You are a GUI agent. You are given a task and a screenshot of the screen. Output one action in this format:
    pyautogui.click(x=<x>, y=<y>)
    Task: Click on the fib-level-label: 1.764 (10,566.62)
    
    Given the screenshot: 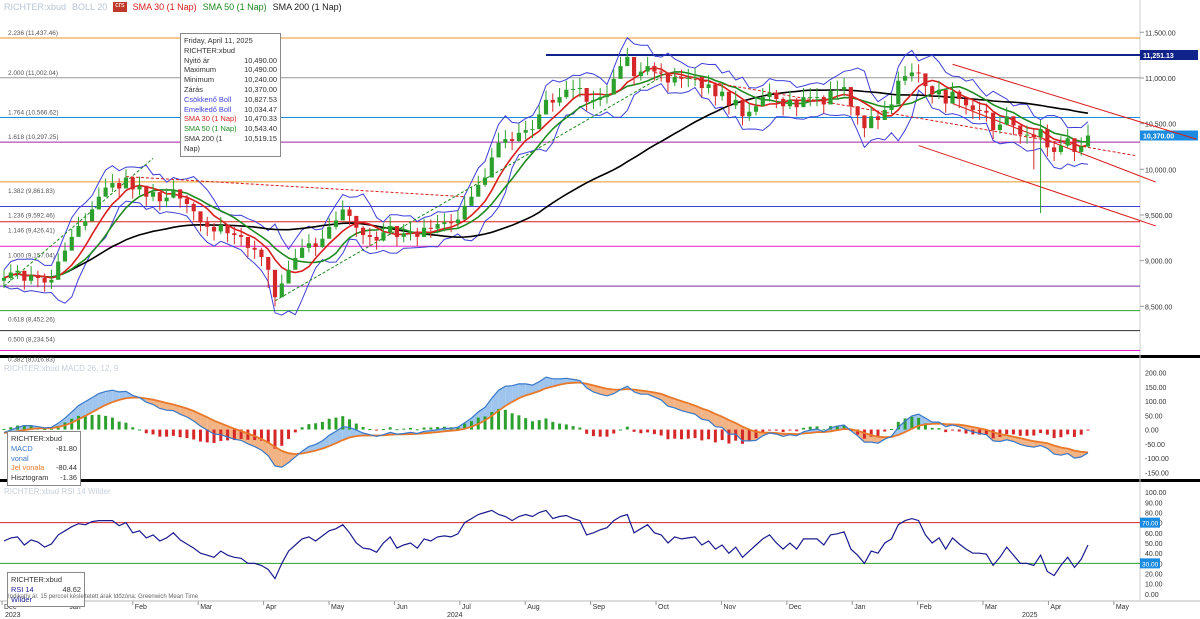 What is the action you would take?
    pyautogui.click(x=33, y=113)
    